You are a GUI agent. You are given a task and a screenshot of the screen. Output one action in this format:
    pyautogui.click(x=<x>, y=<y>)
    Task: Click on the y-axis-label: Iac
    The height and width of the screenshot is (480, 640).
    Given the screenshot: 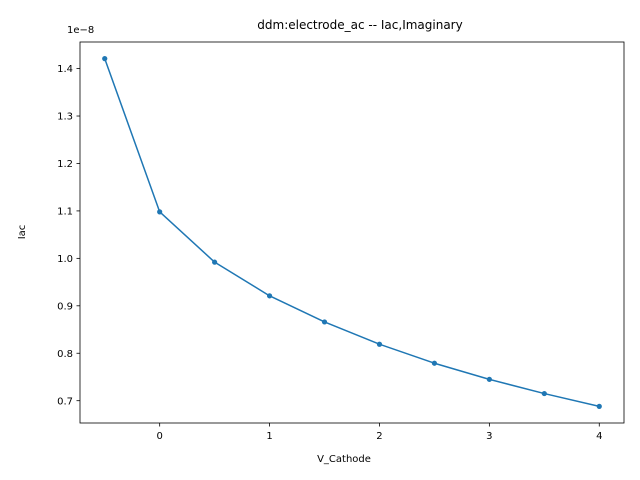 What is the action you would take?
    pyautogui.click(x=22, y=232)
    